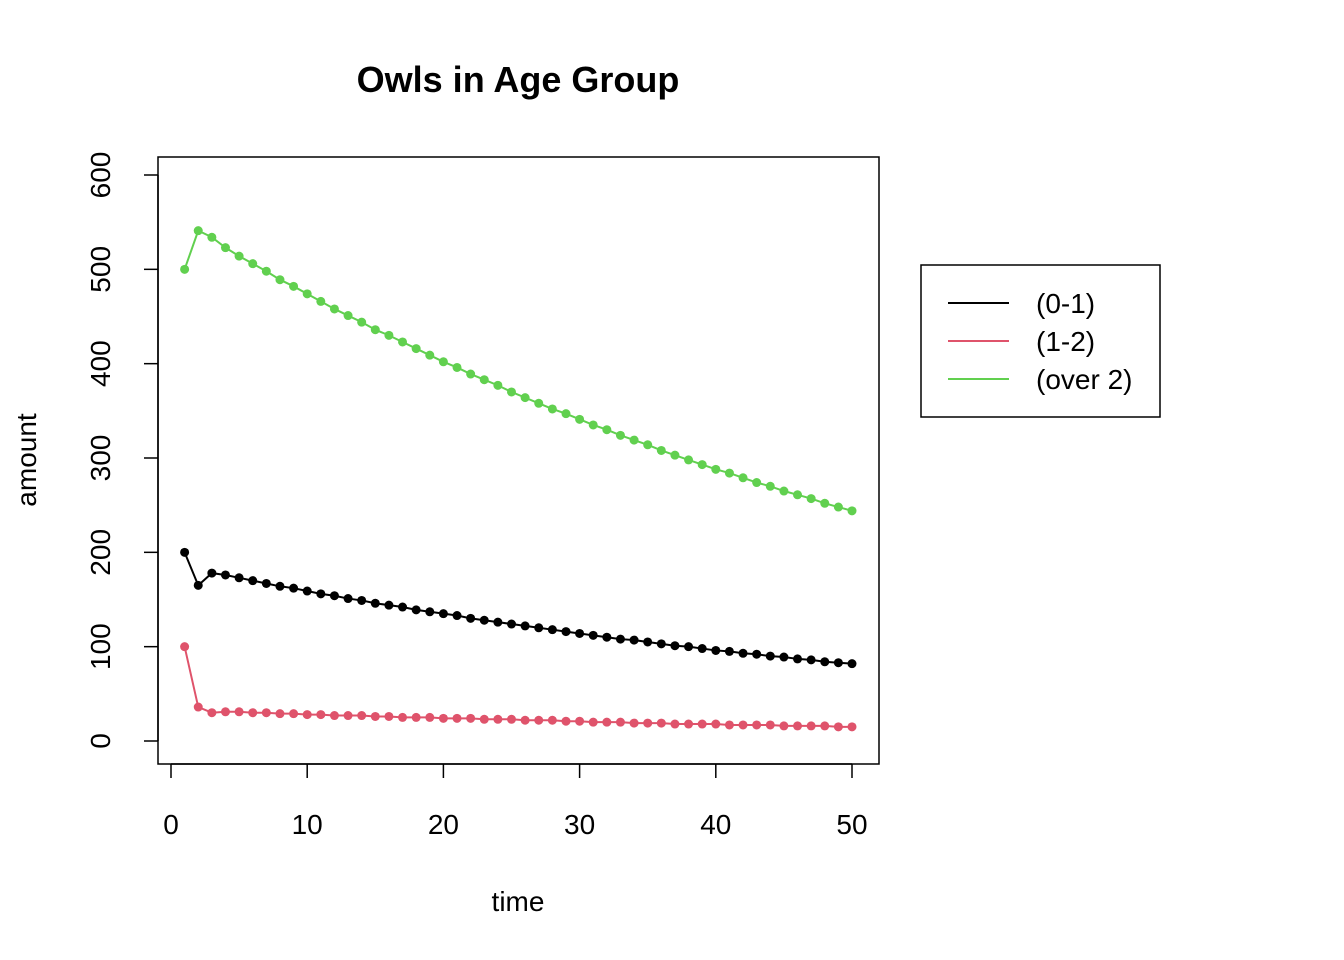  What do you see at coordinates (100, 175) in the screenshot?
I see `y-tick-label: 600` at bounding box center [100, 175].